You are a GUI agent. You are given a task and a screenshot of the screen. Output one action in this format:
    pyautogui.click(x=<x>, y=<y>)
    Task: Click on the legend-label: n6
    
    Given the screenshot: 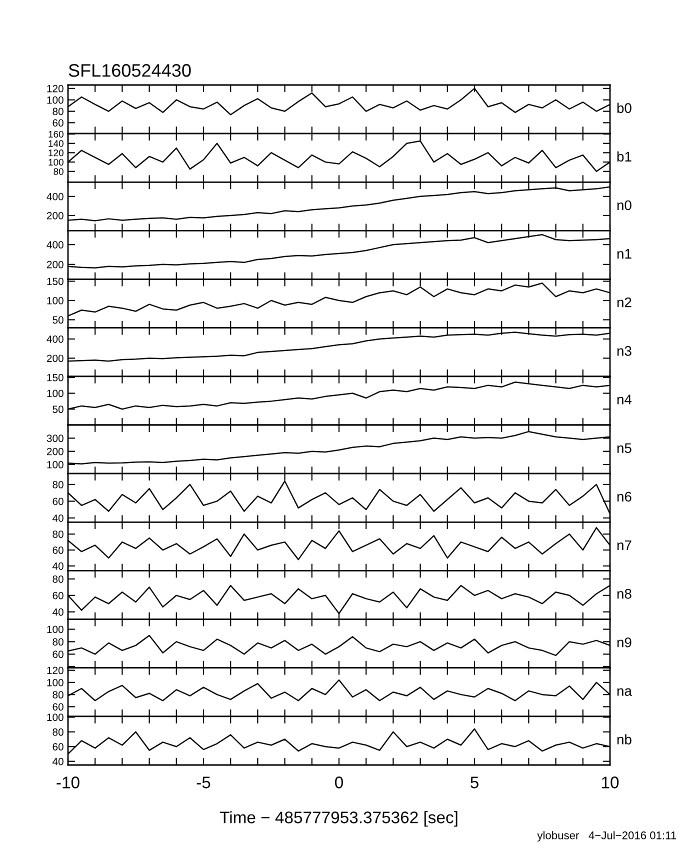 What is the action you would take?
    pyautogui.click(x=624, y=497)
    